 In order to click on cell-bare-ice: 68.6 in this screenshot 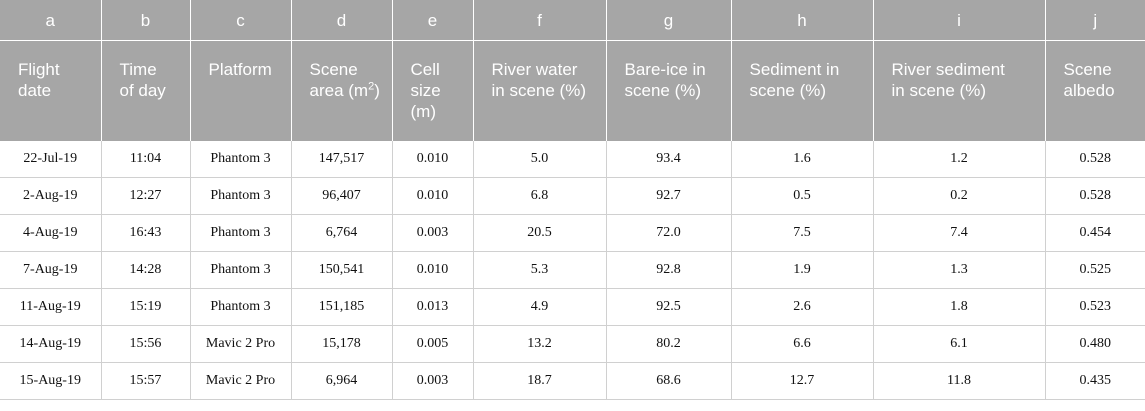, I will do `click(669, 381)`.